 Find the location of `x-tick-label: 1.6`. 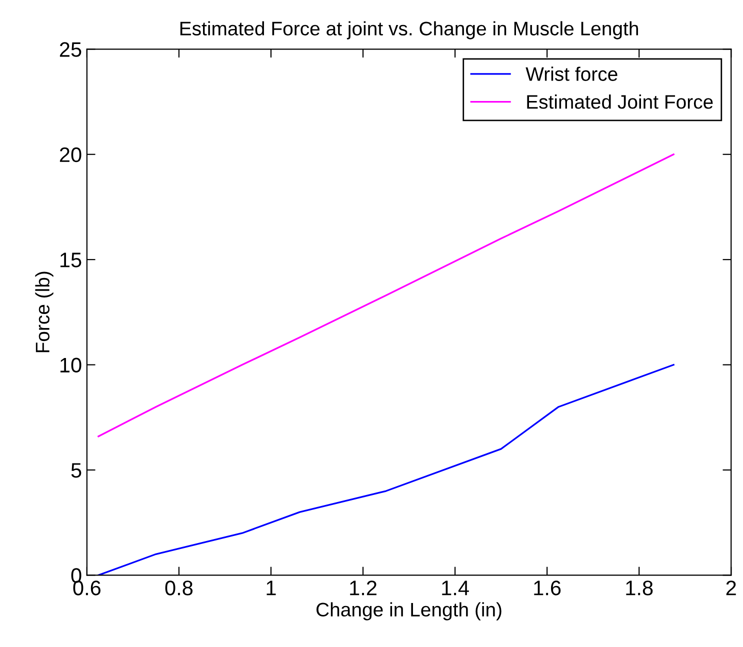

x-tick-label: 1.6 is located at coordinates (547, 588).